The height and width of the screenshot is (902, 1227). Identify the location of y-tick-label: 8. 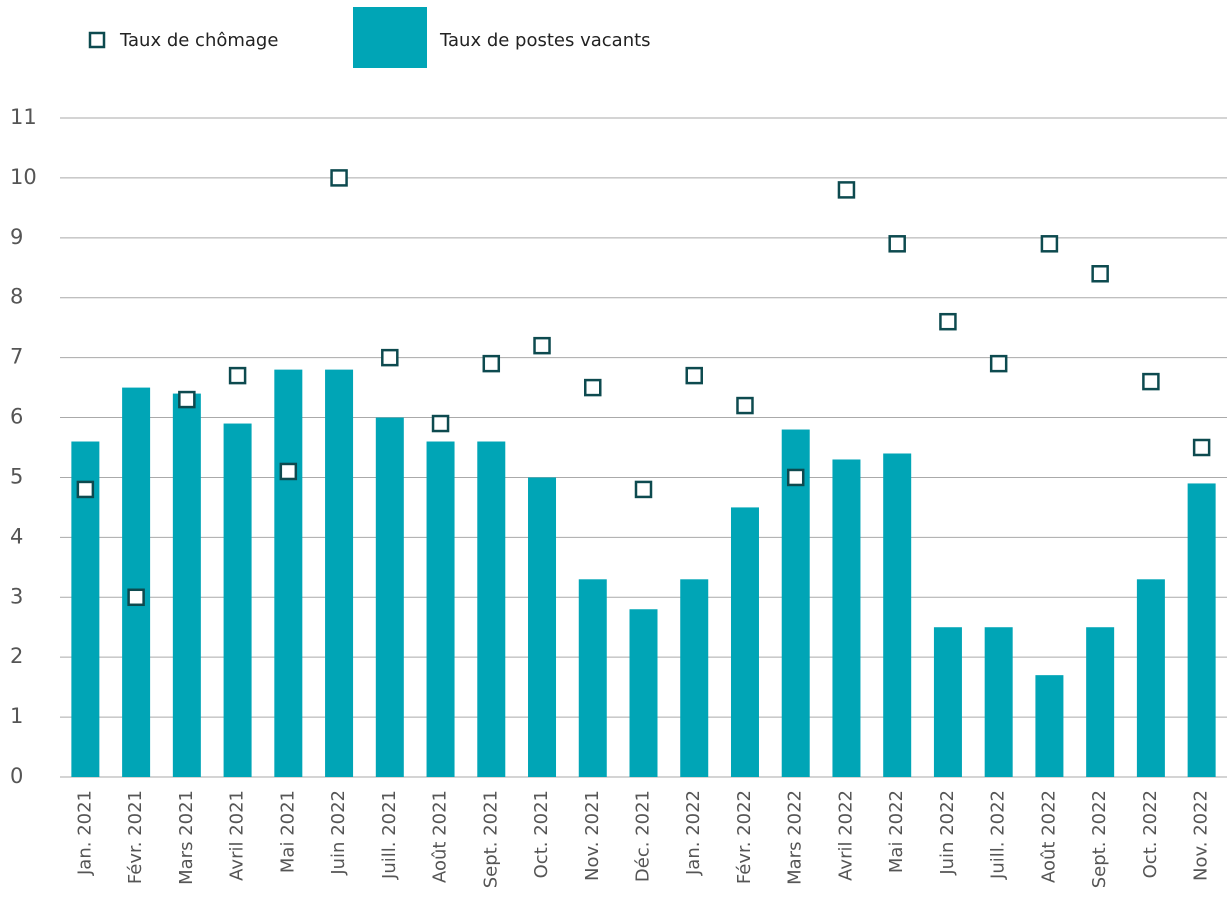
(16, 297).